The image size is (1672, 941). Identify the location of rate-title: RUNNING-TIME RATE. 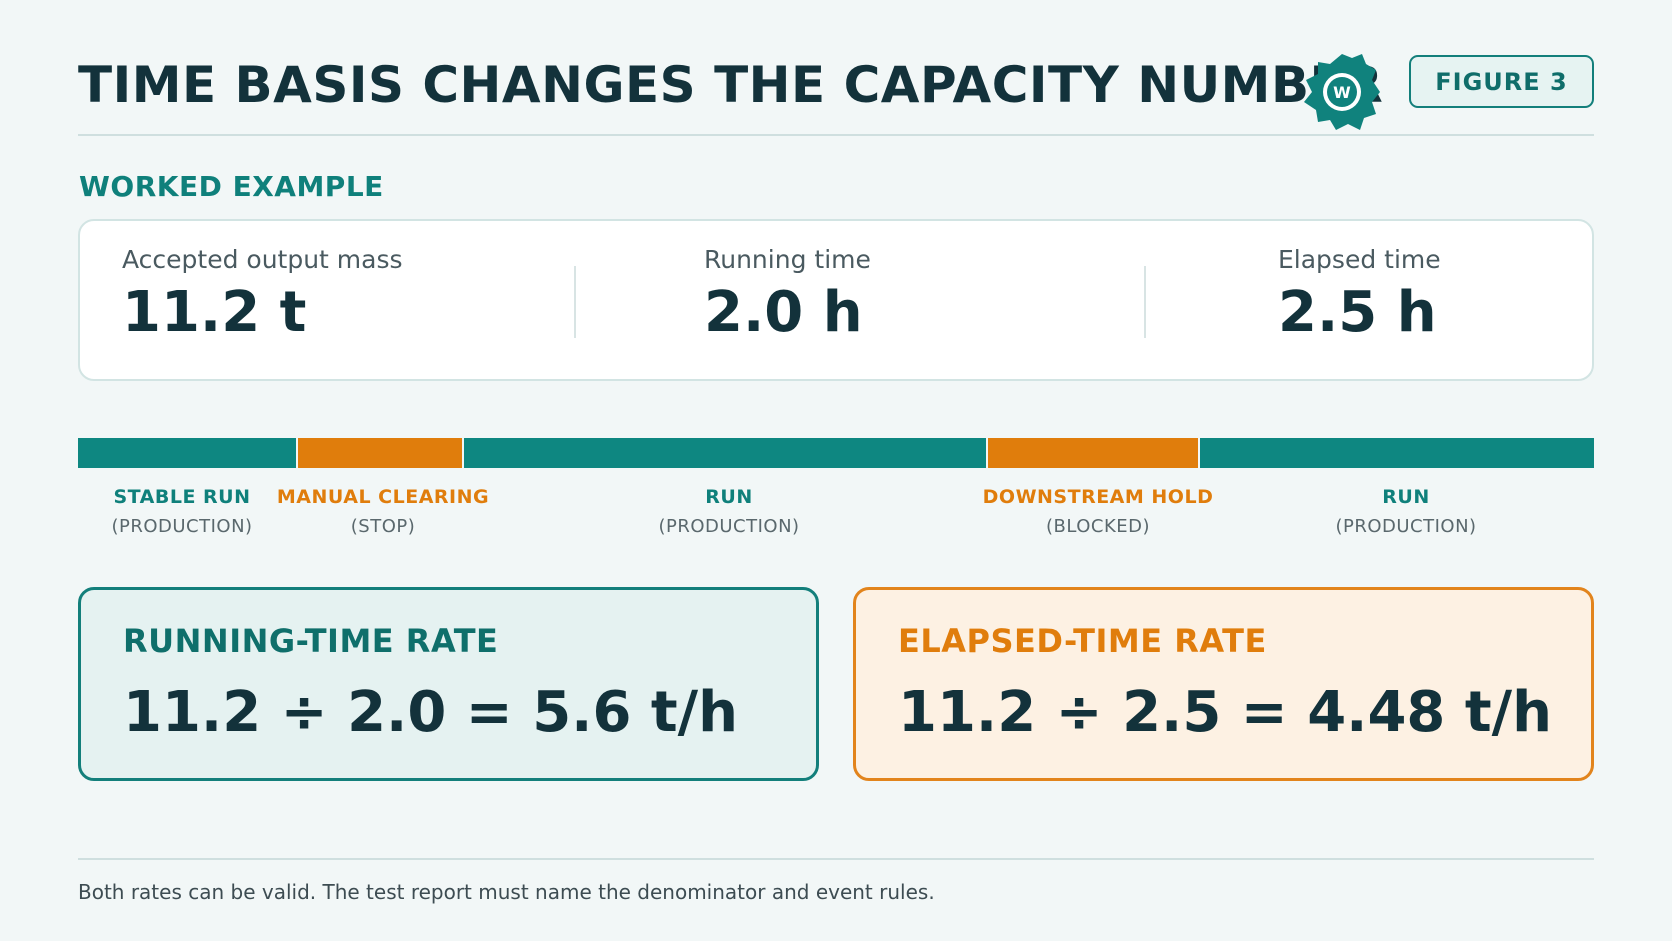
(311, 641).